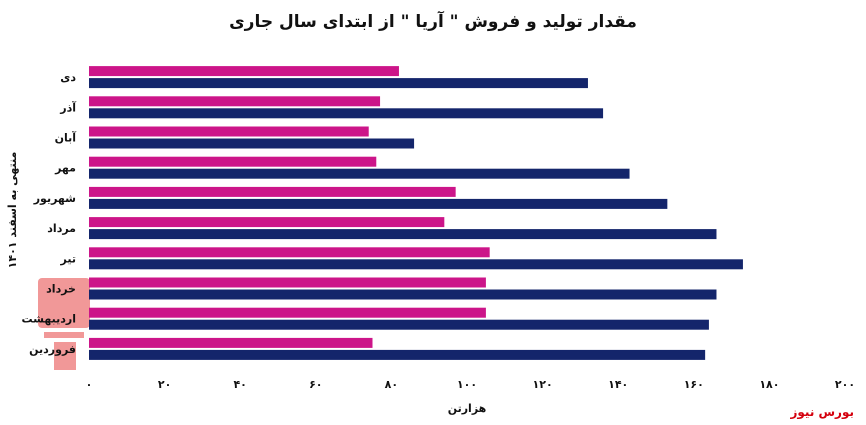 The width and height of the screenshot is (866, 425). I want to click on category-label: مهر, so click(65, 168).